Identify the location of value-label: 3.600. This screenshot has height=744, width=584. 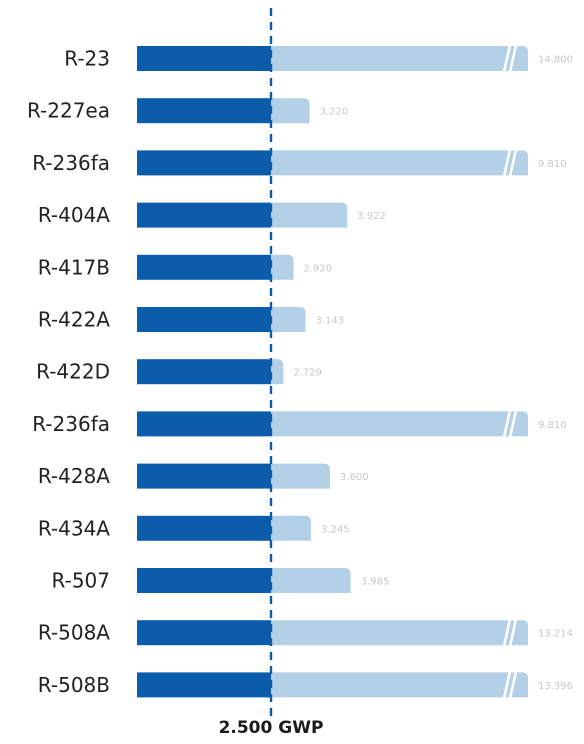
(354, 477).